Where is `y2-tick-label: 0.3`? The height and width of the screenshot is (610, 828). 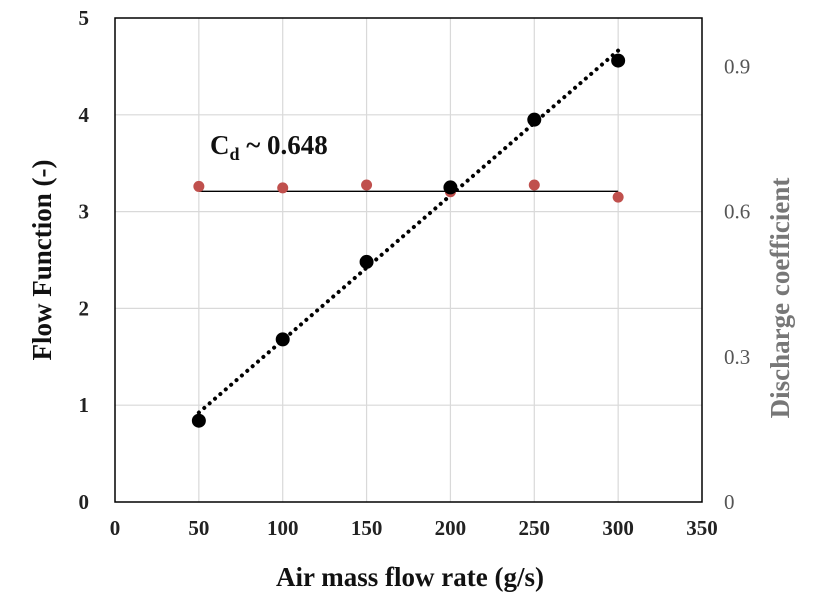 y2-tick-label: 0.3 is located at coordinates (737, 357).